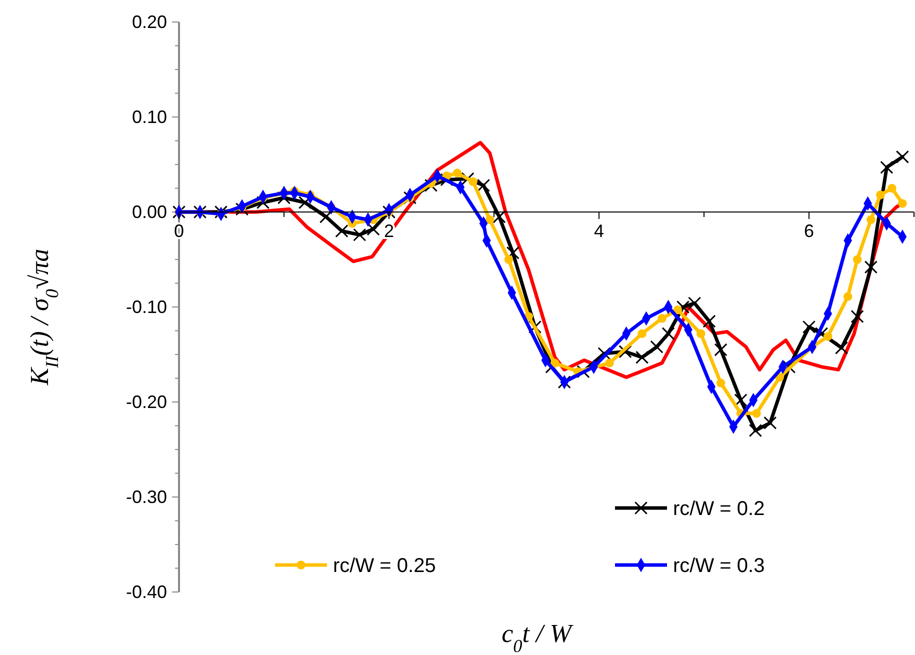 This screenshot has width=915, height=655. Describe the element at coordinates (146, 402) in the screenshot. I see `y-tick-label: -0.20` at that location.